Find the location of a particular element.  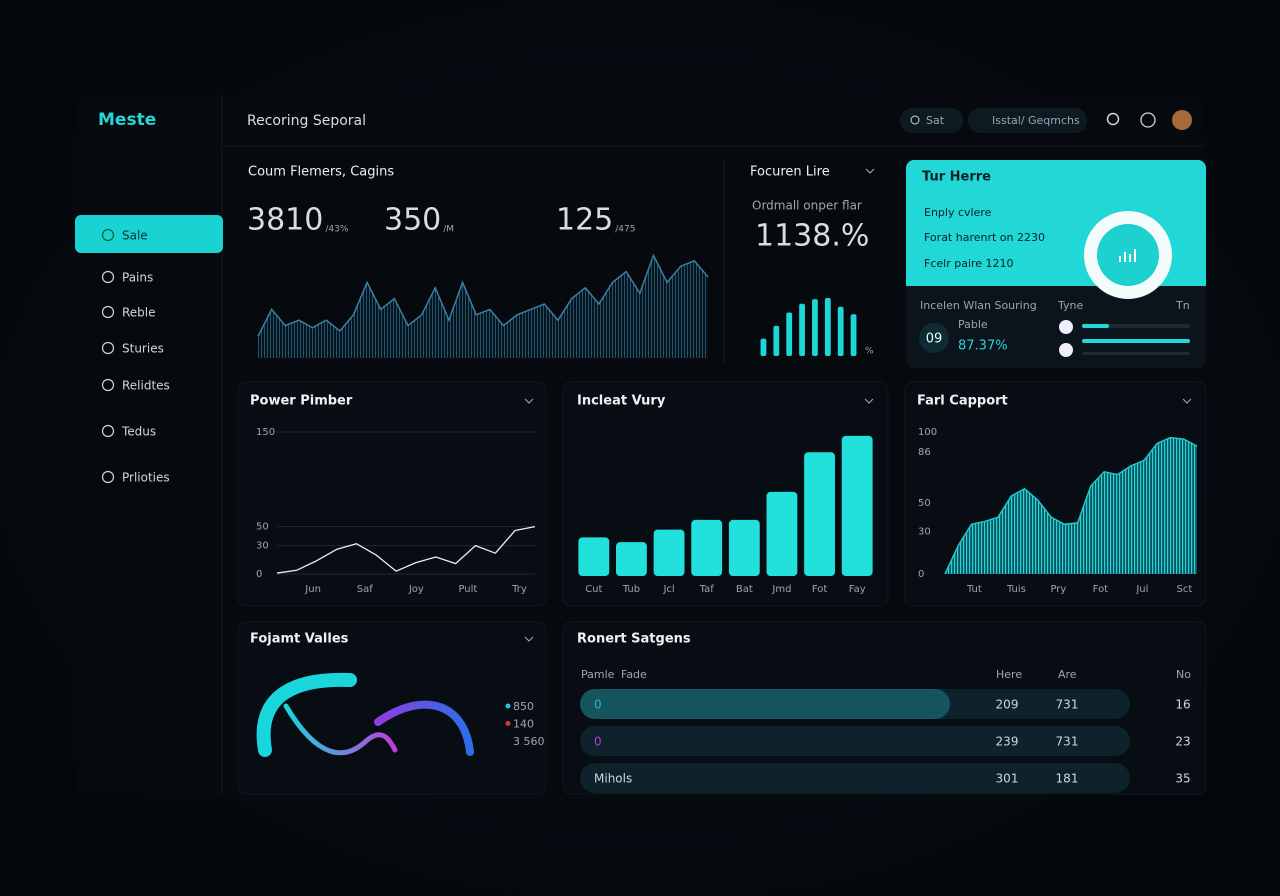

stat-unit: /43% is located at coordinates (336, 230).